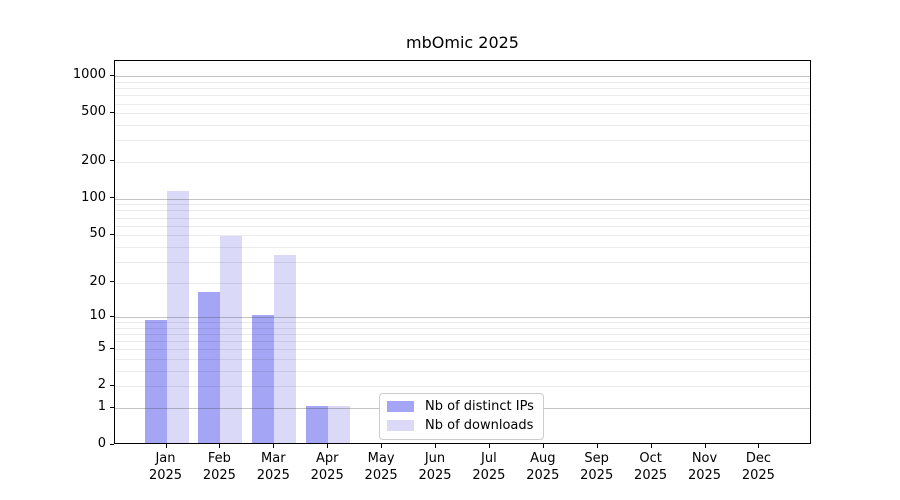 This screenshot has height=500, width=900. What do you see at coordinates (543, 467) in the screenshot?
I see `x-tick-label: Aug 2025` at bounding box center [543, 467].